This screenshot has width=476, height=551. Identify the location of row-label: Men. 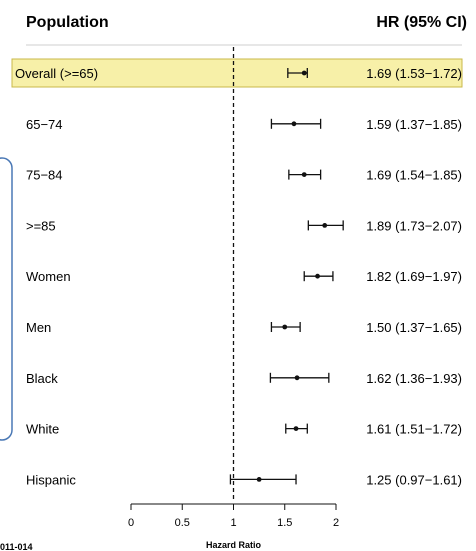
(38, 327).